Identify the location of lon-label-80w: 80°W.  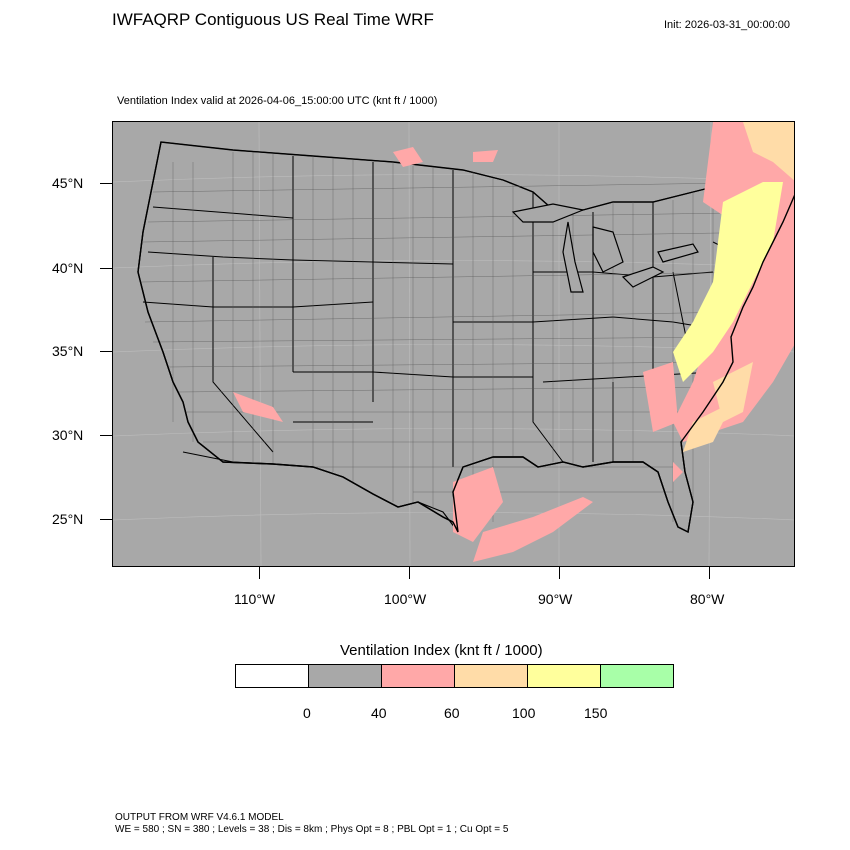
(707, 599).